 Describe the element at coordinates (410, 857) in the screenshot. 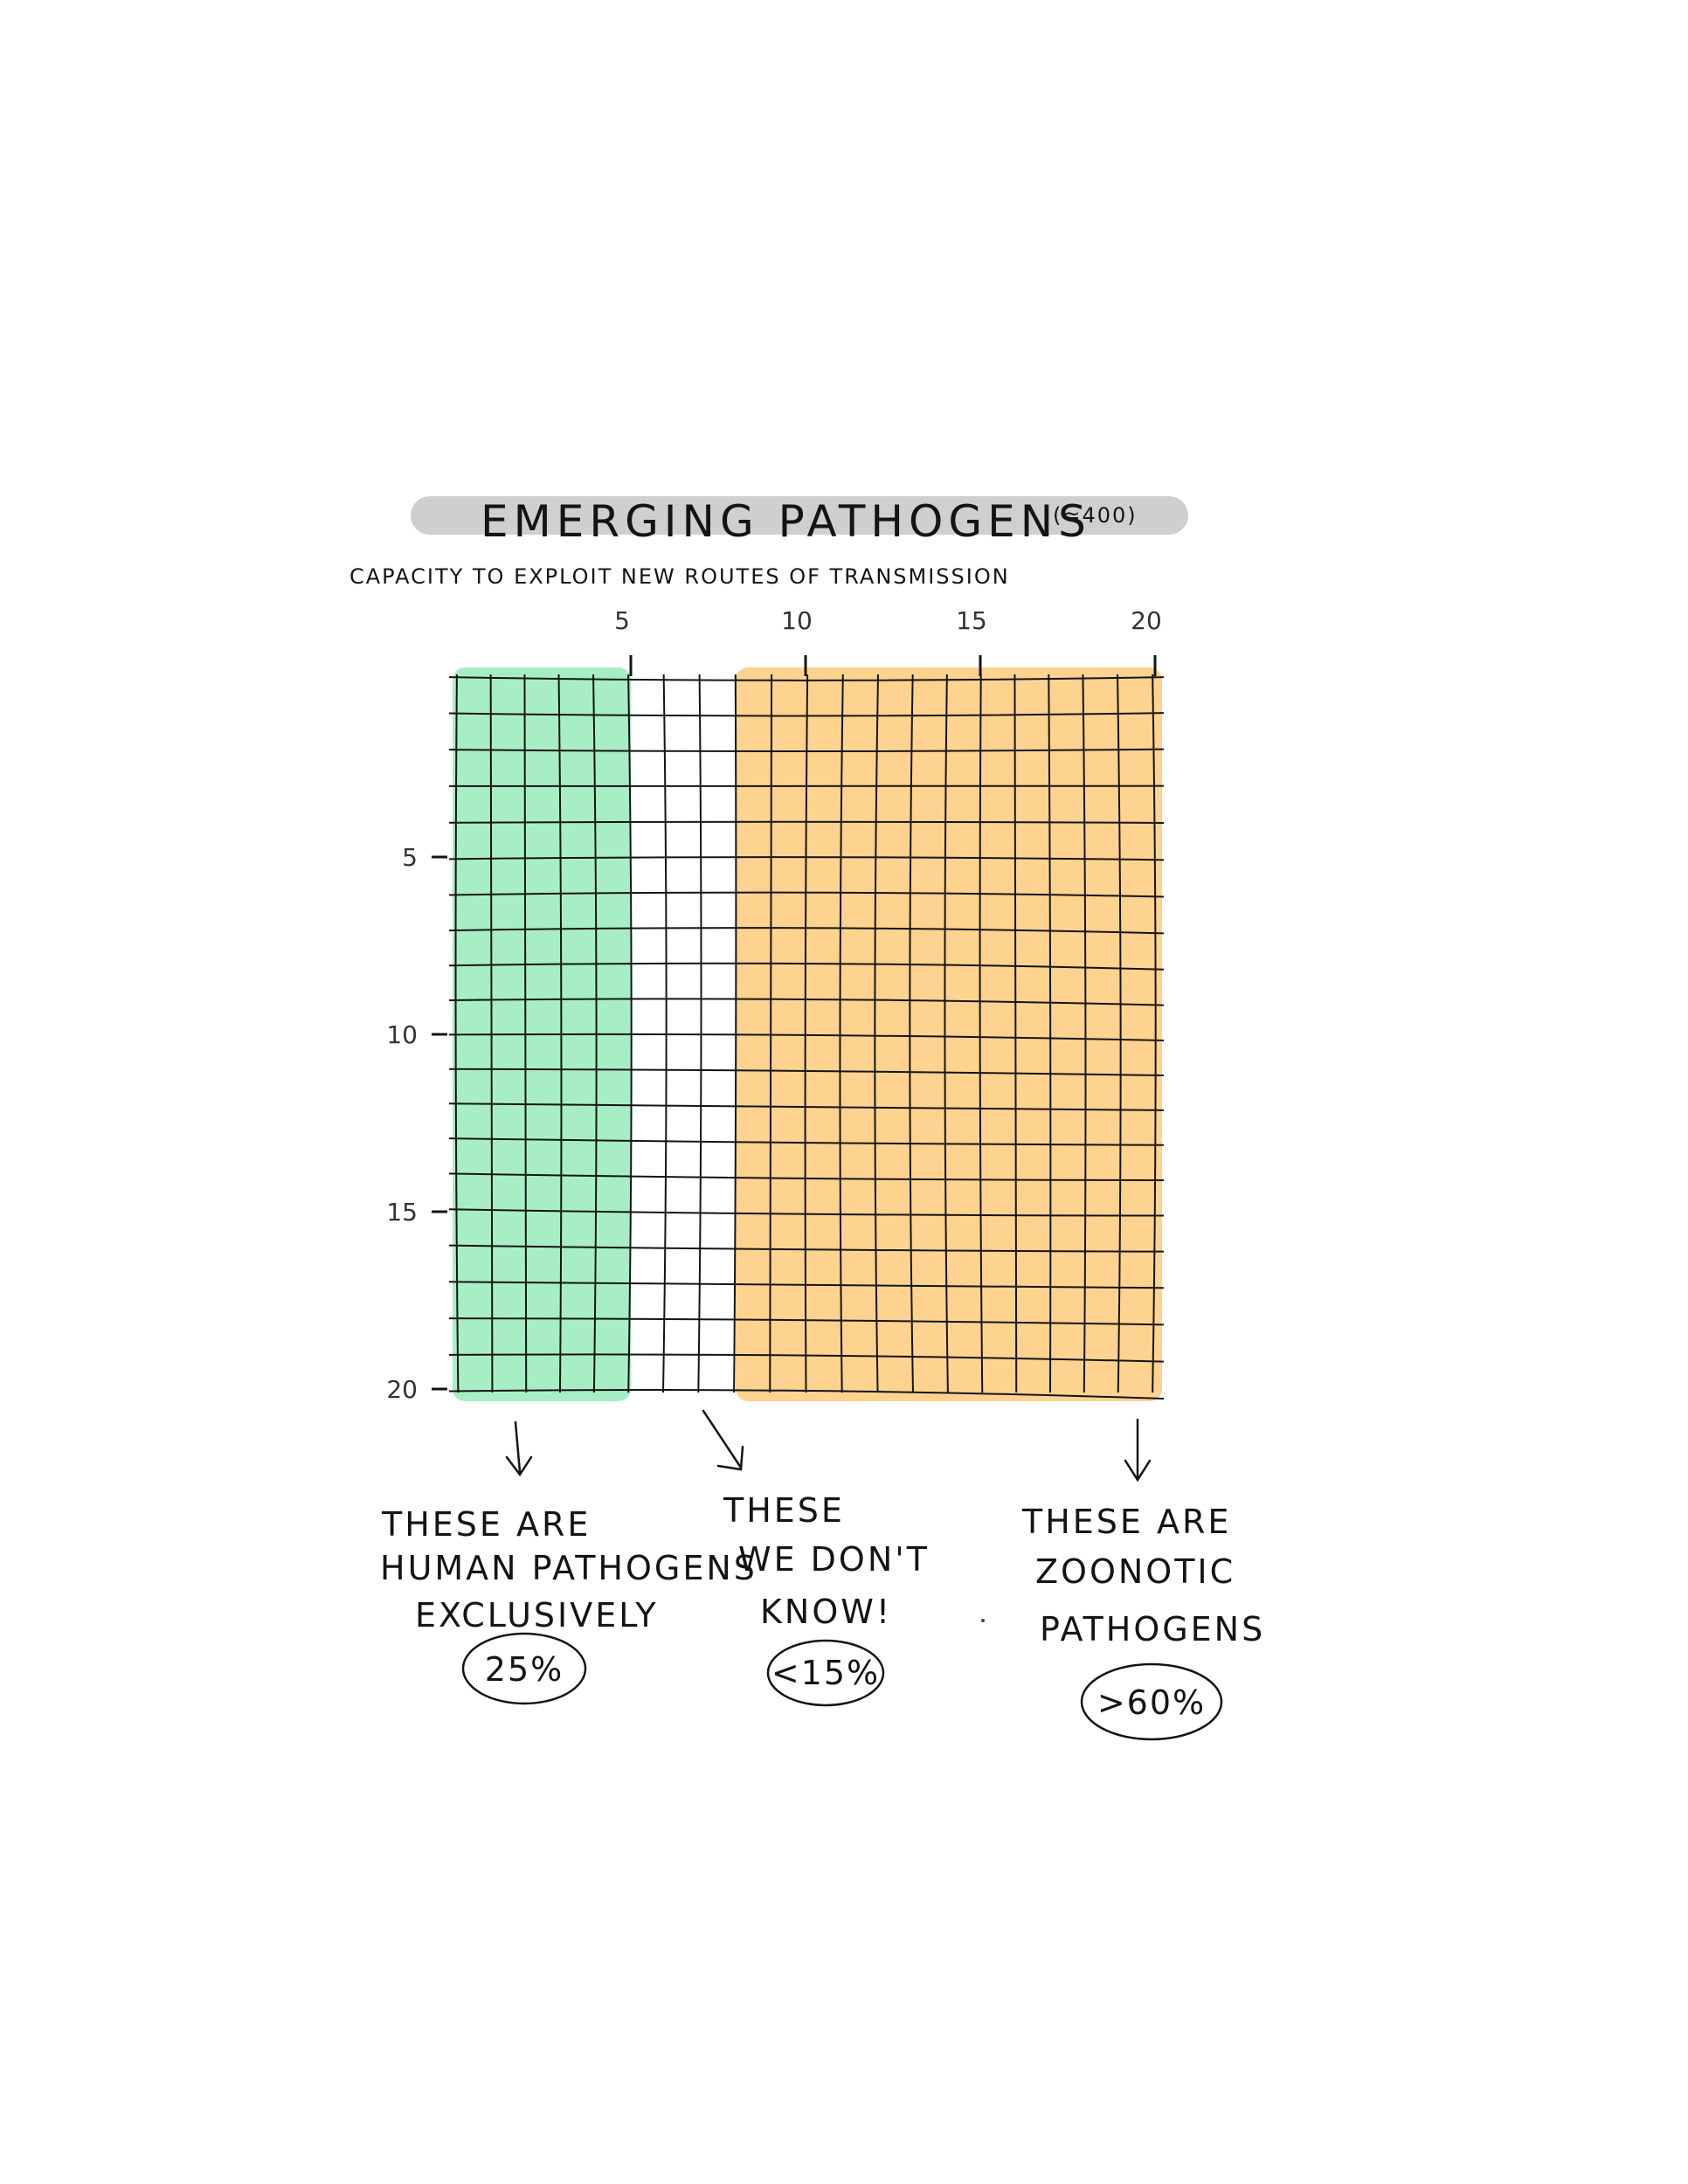

I see `left-tick-label-5: 5` at that location.